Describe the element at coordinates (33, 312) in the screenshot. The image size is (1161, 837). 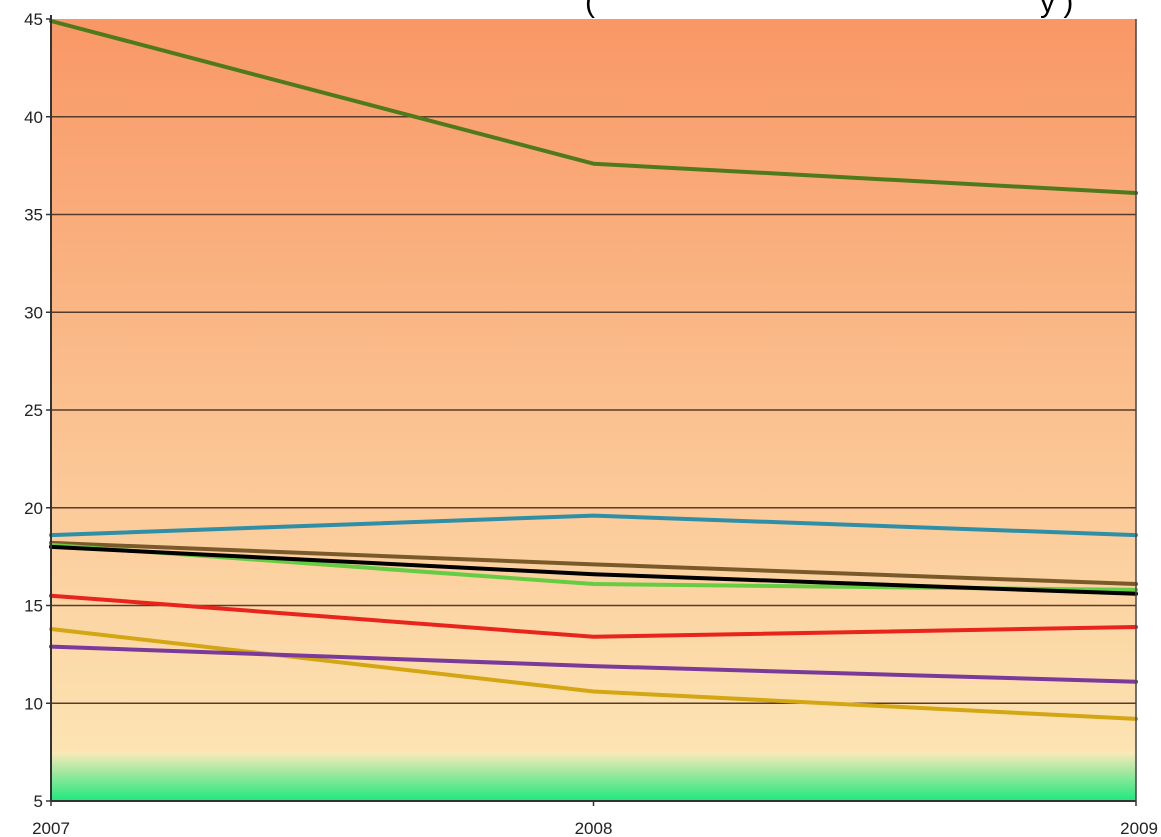
I see `y-tick-label: 30` at that location.